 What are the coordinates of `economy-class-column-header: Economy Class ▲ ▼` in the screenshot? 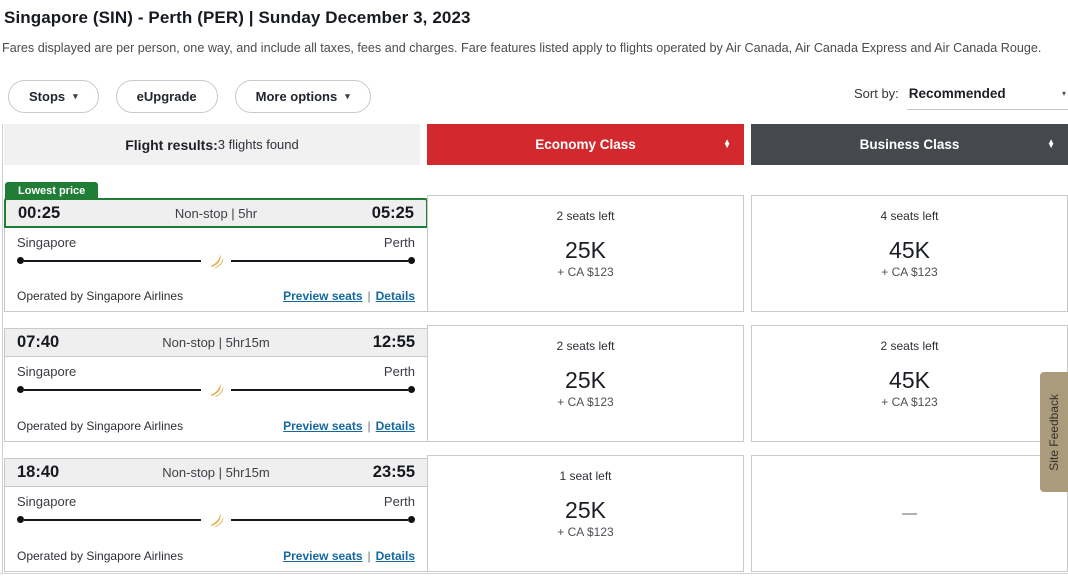 It's located at (585, 144).